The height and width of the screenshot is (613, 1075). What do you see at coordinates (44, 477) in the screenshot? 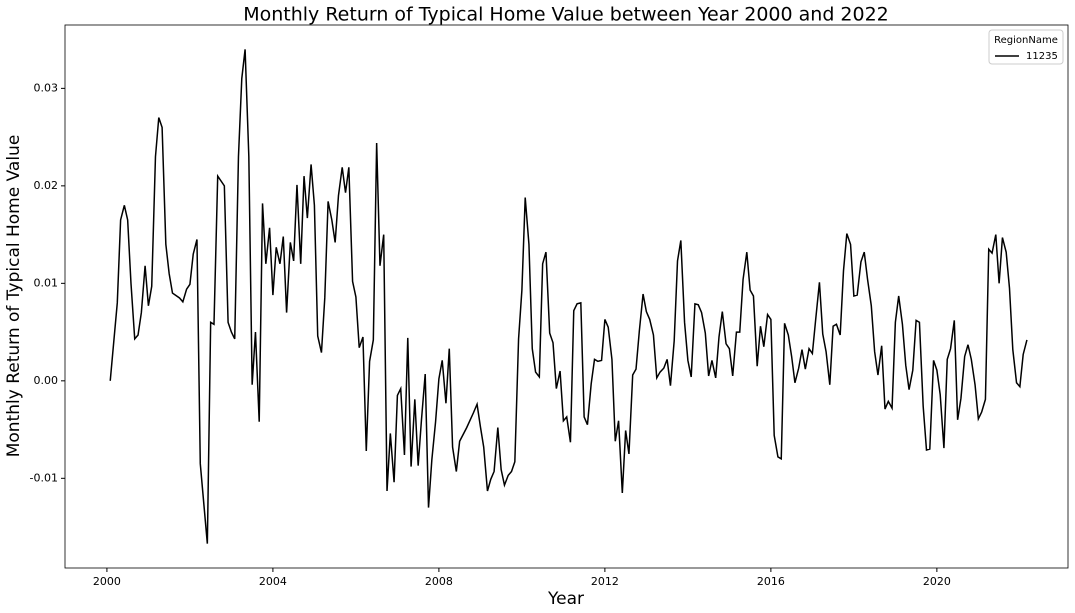
I see `y-tick-label: -0.01` at bounding box center [44, 477].